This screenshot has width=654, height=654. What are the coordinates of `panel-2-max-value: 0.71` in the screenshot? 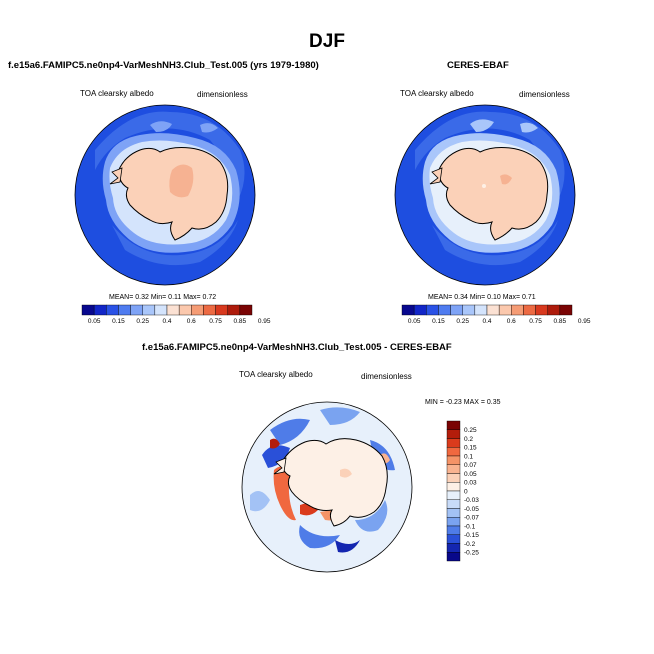 It's located at (529, 297).